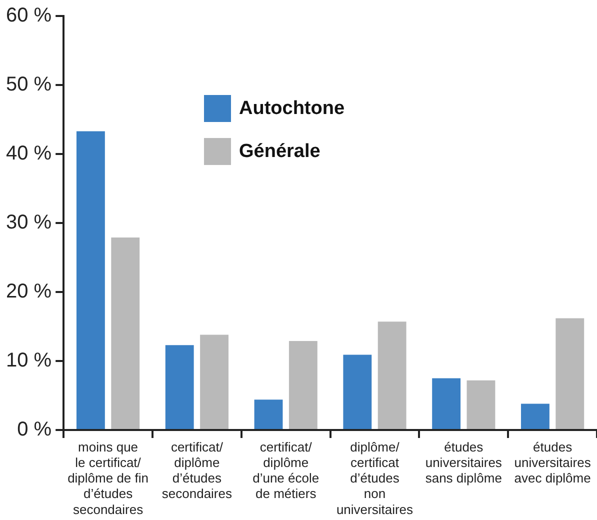 The width and height of the screenshot is (597, 520). Describe the element at coordinates (29, 361) in the screenshot. I see `y-tick-label: 10 %` at that location.